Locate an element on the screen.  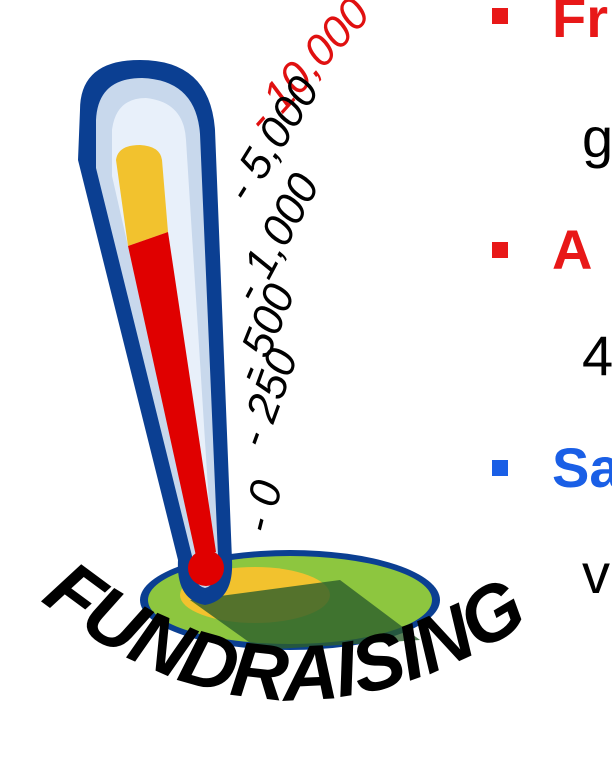
mercury-column is located at coordinates (172, 394).